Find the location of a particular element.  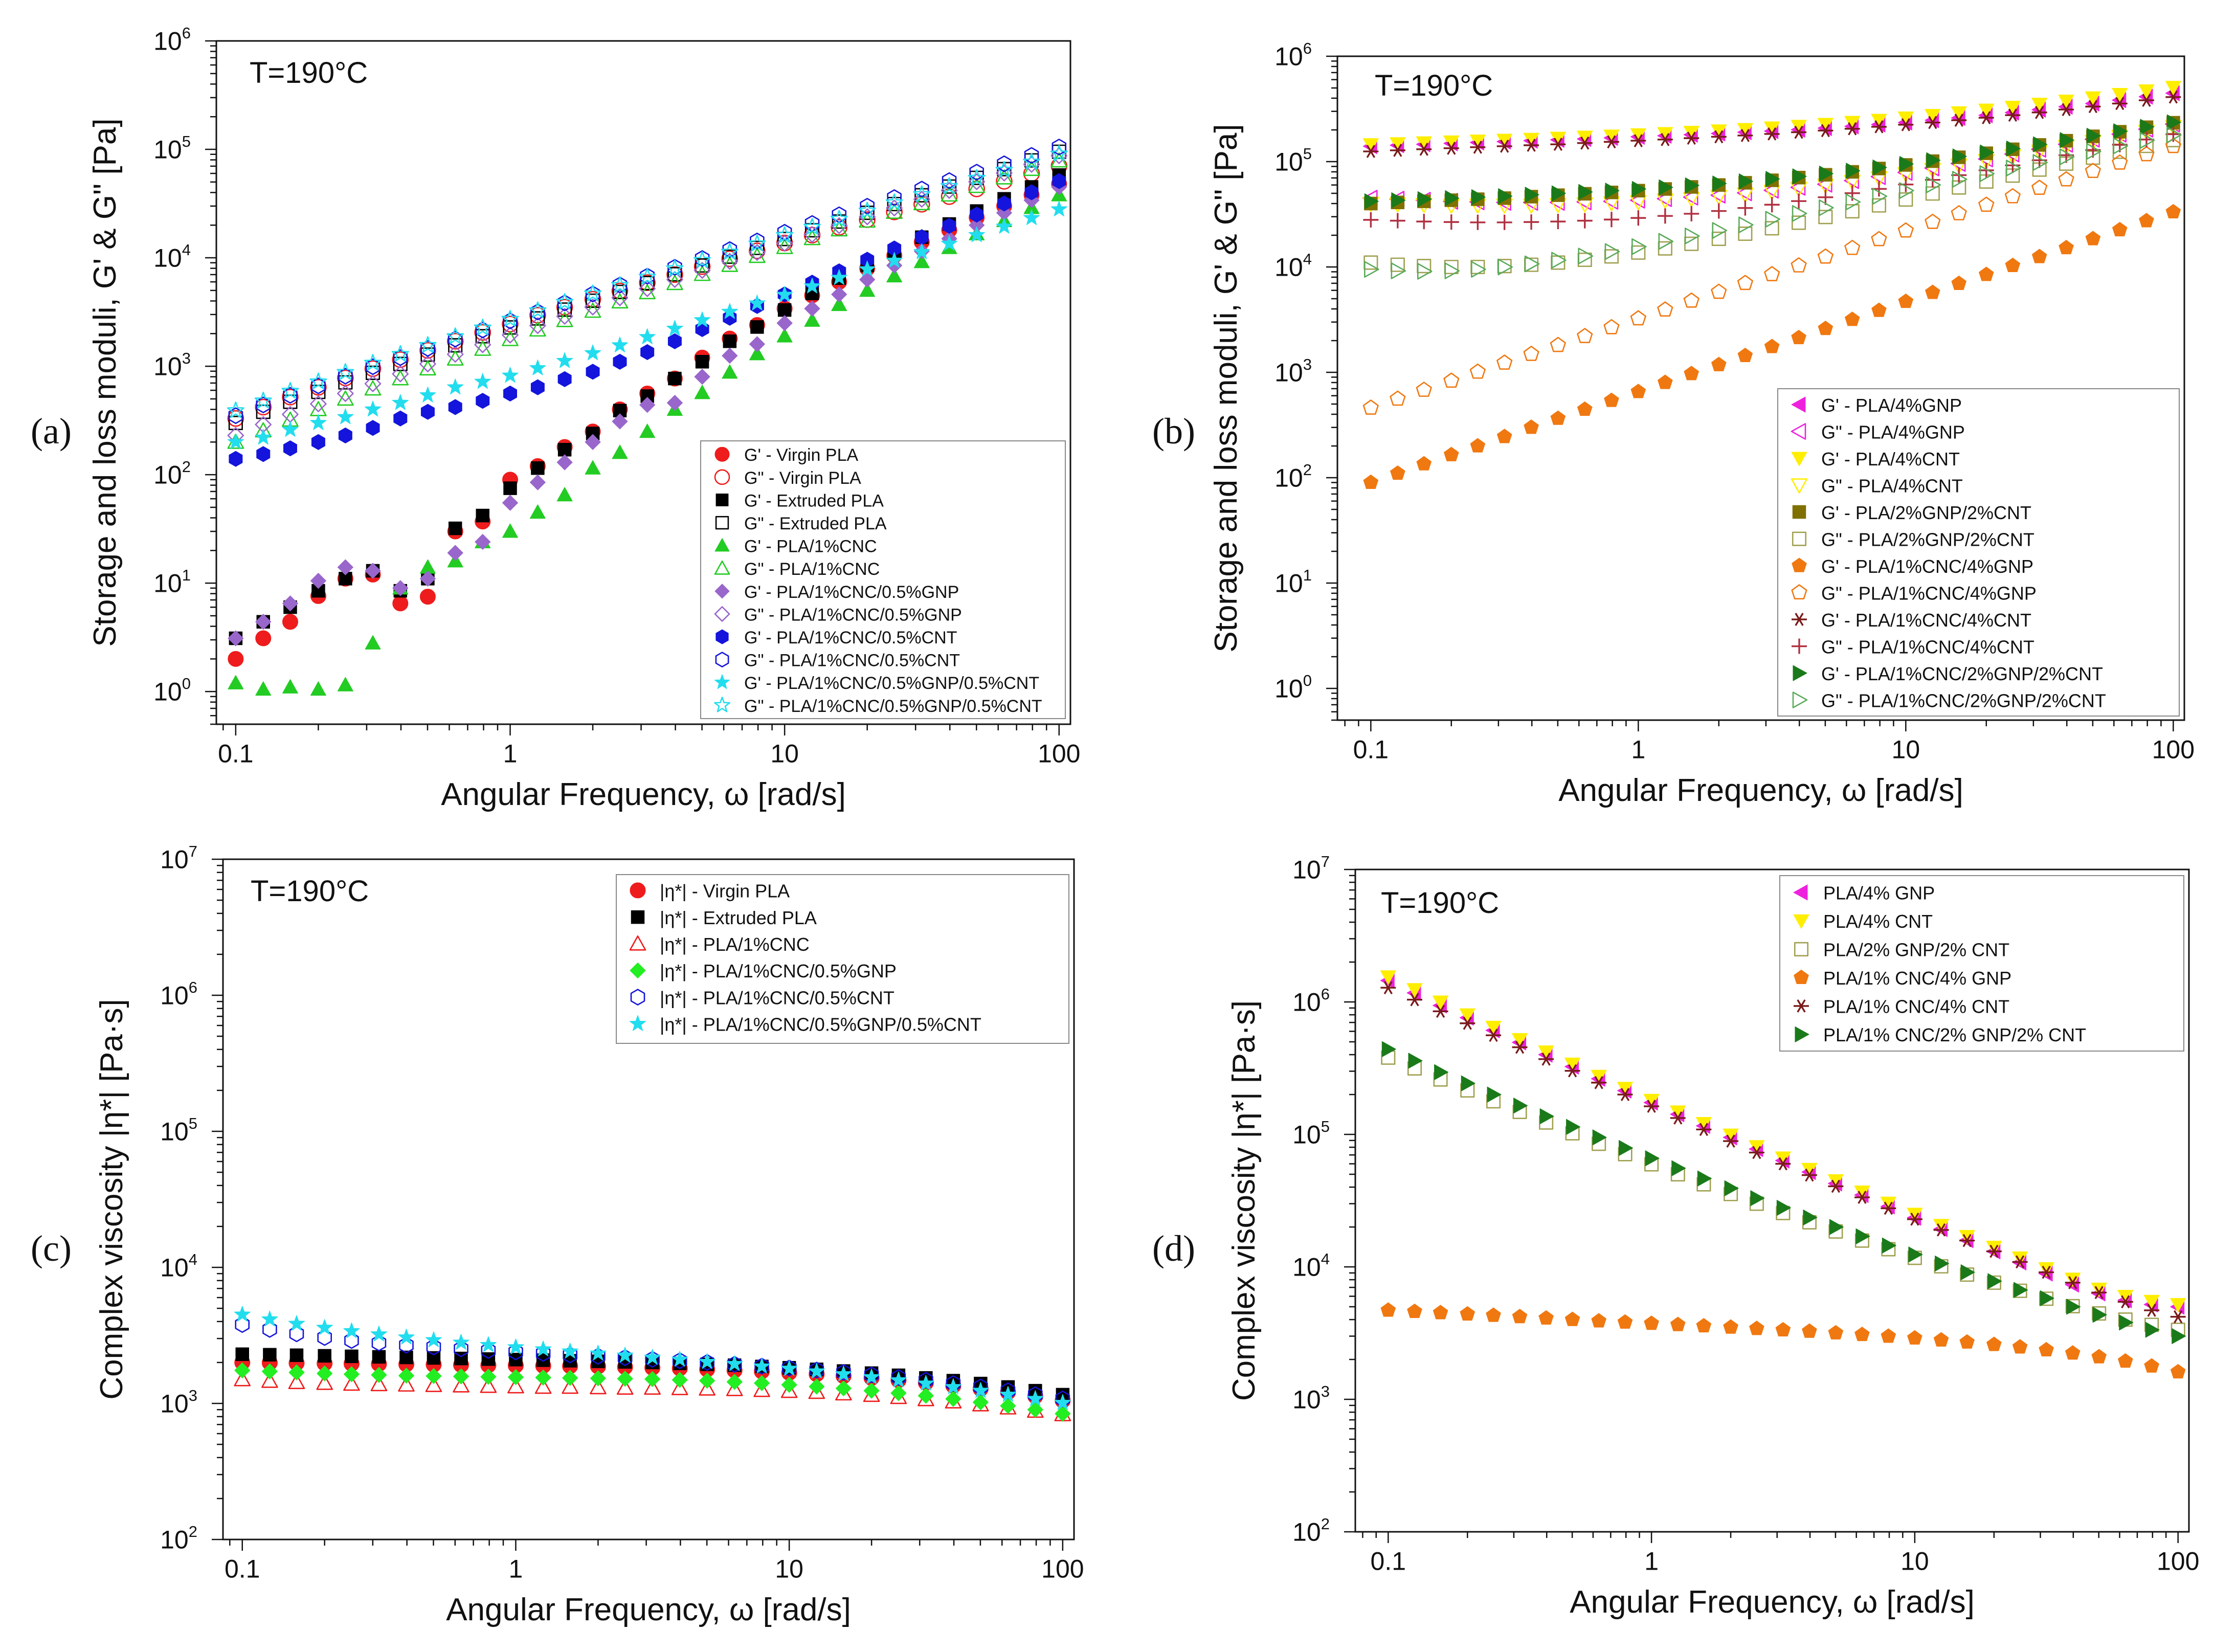

legend-label: |η*| - Virgin PLA is located at coordinates (725, 891).